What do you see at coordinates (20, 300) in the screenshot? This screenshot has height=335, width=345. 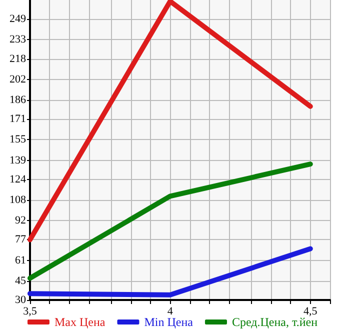 I see `y-tick-label: 30` at bounding box center [20, 300].